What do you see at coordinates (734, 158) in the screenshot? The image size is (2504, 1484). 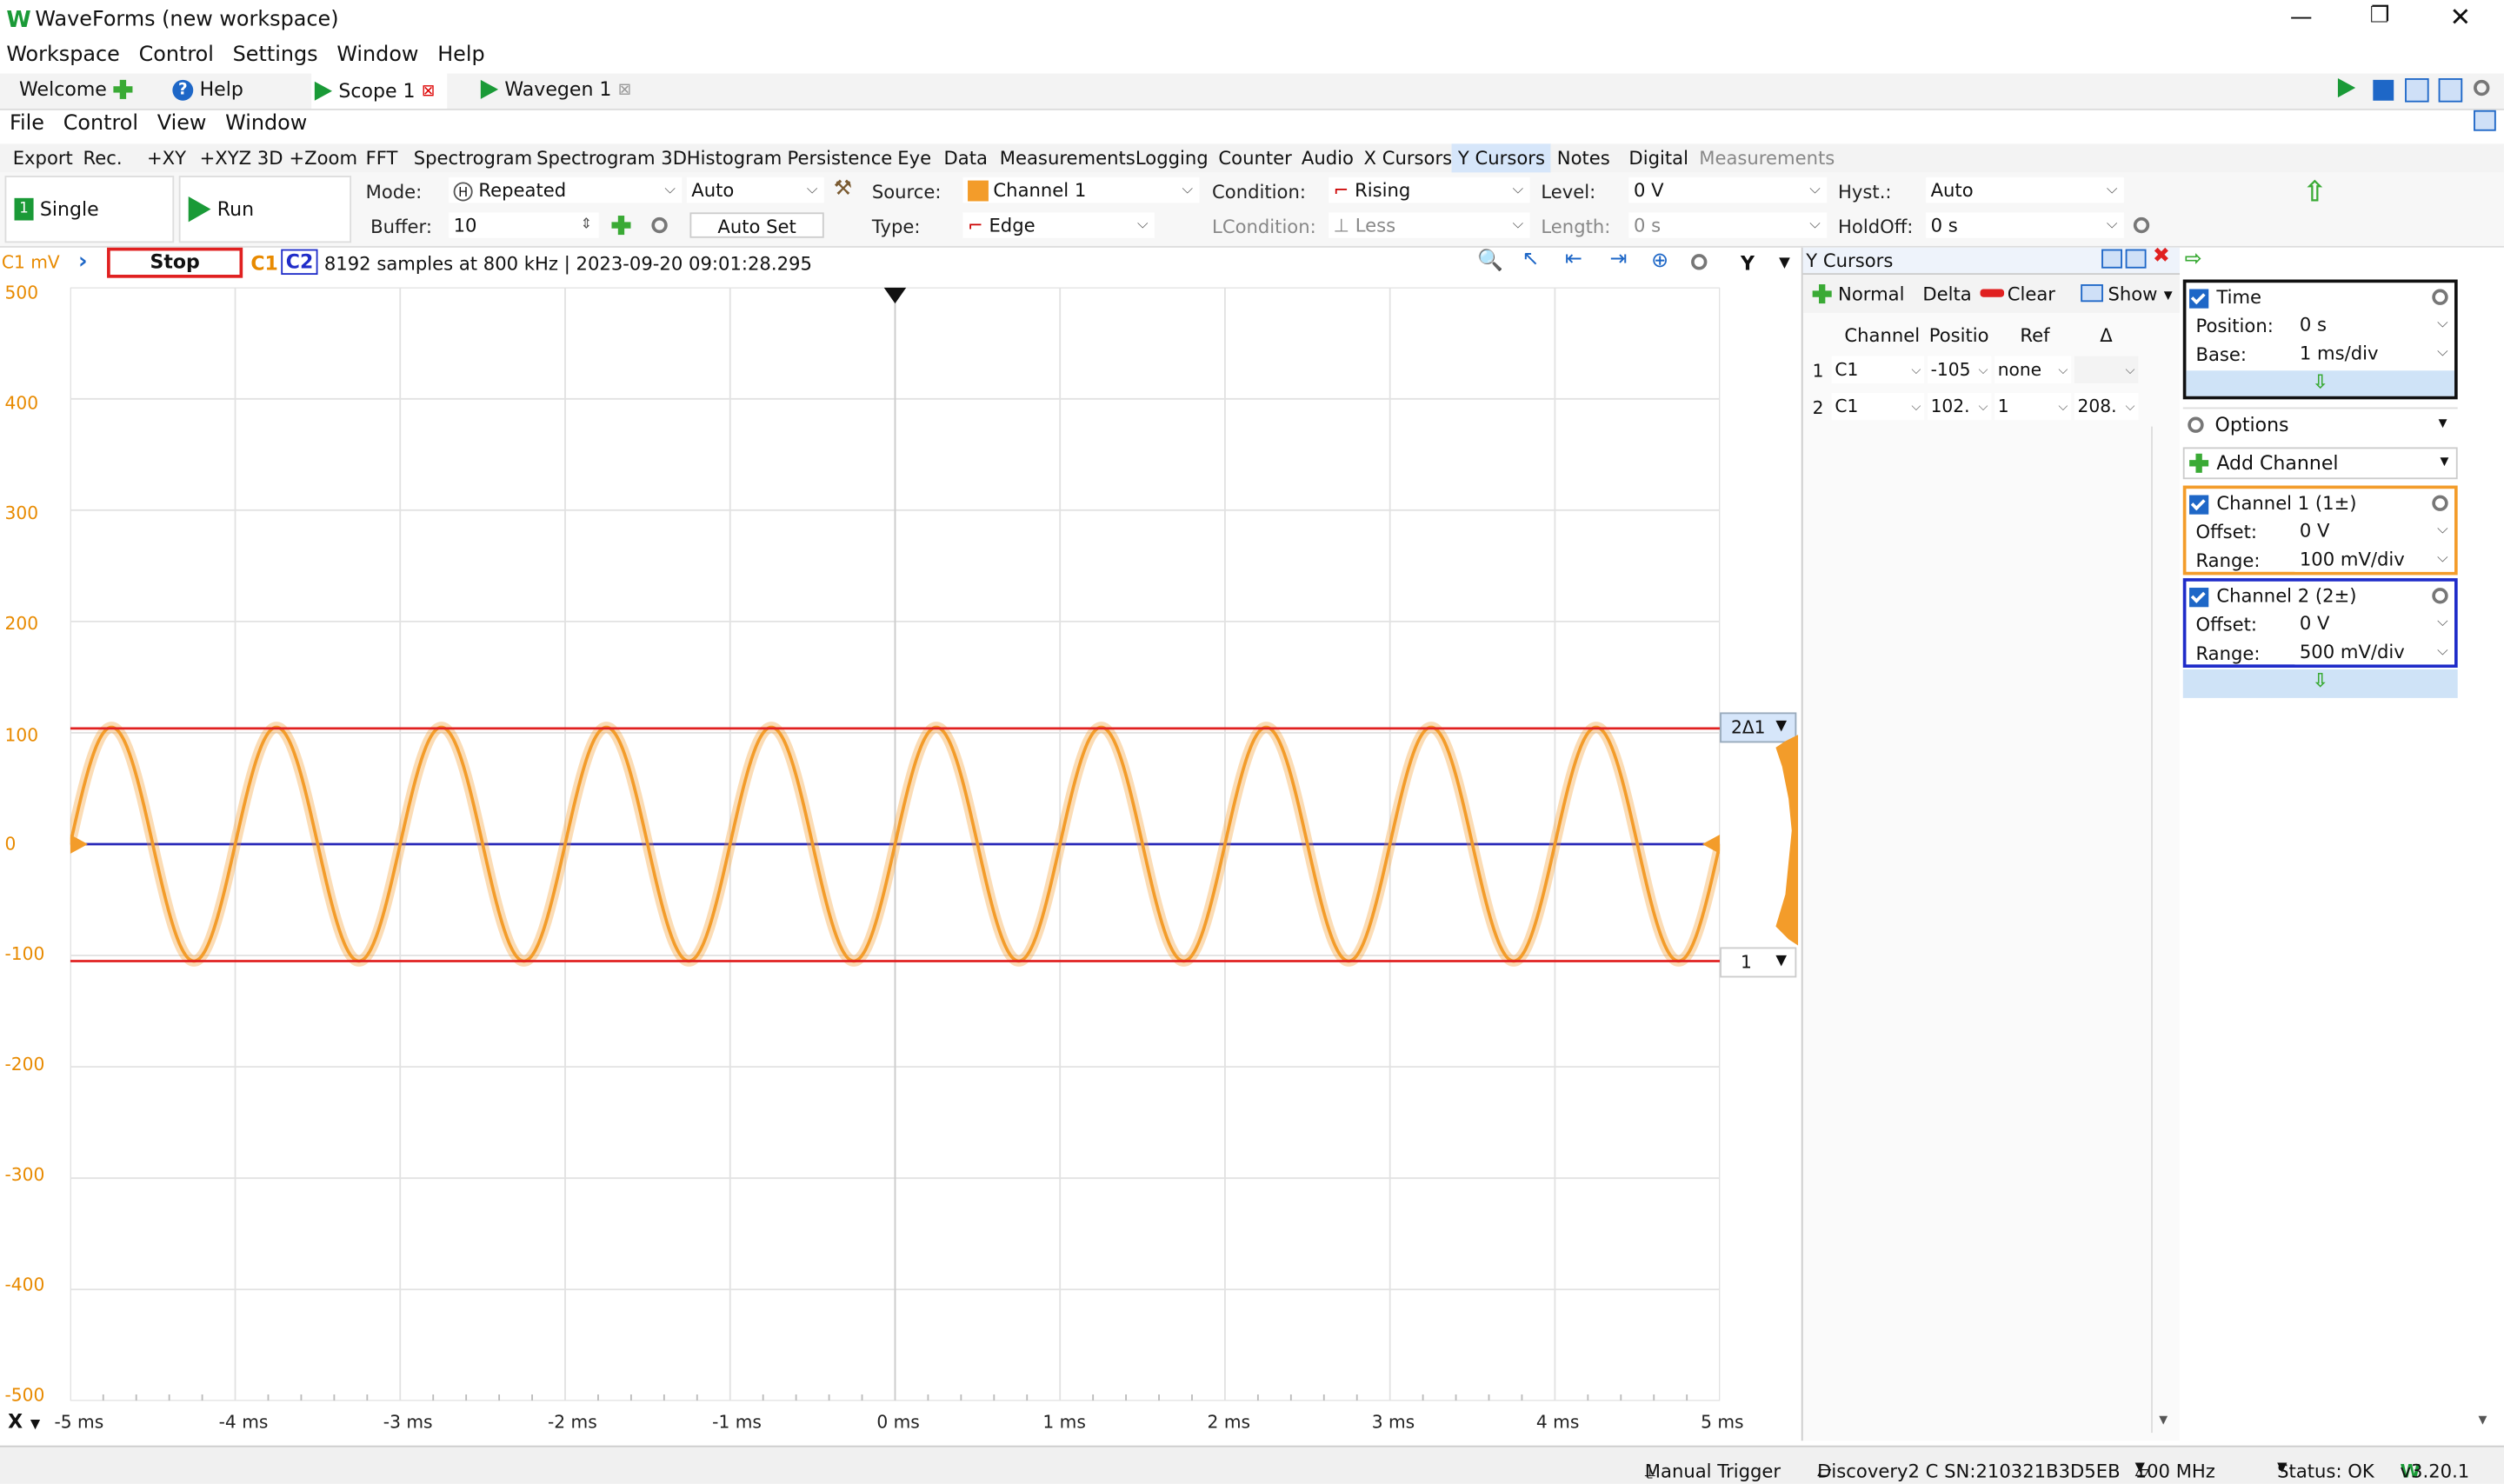 I see `toolbar-histogram: Histogram` at bounding box center [734, 158].